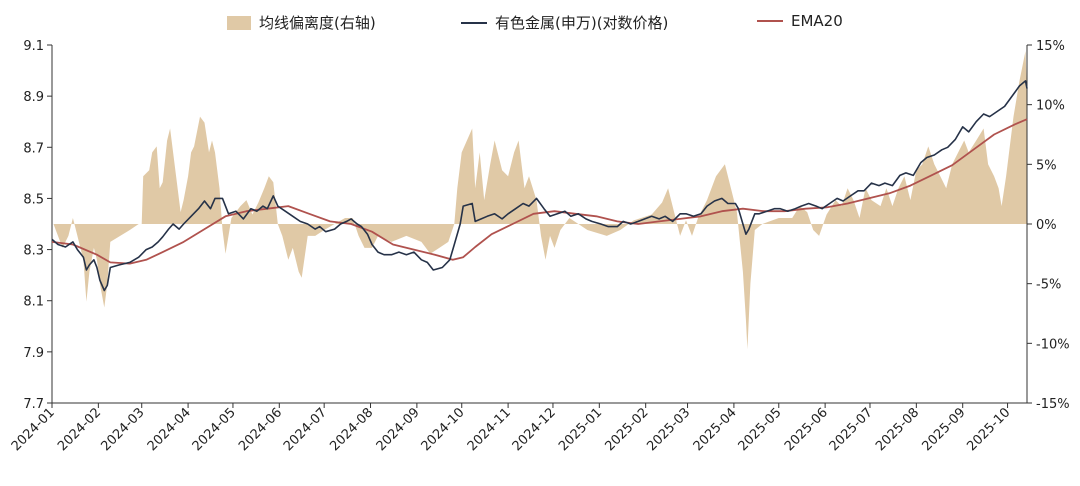  What do you see at coordinates (715, 429) in the screenshot?
I see `x-tick-label: 2025-04` at bounding box center [715, 429].